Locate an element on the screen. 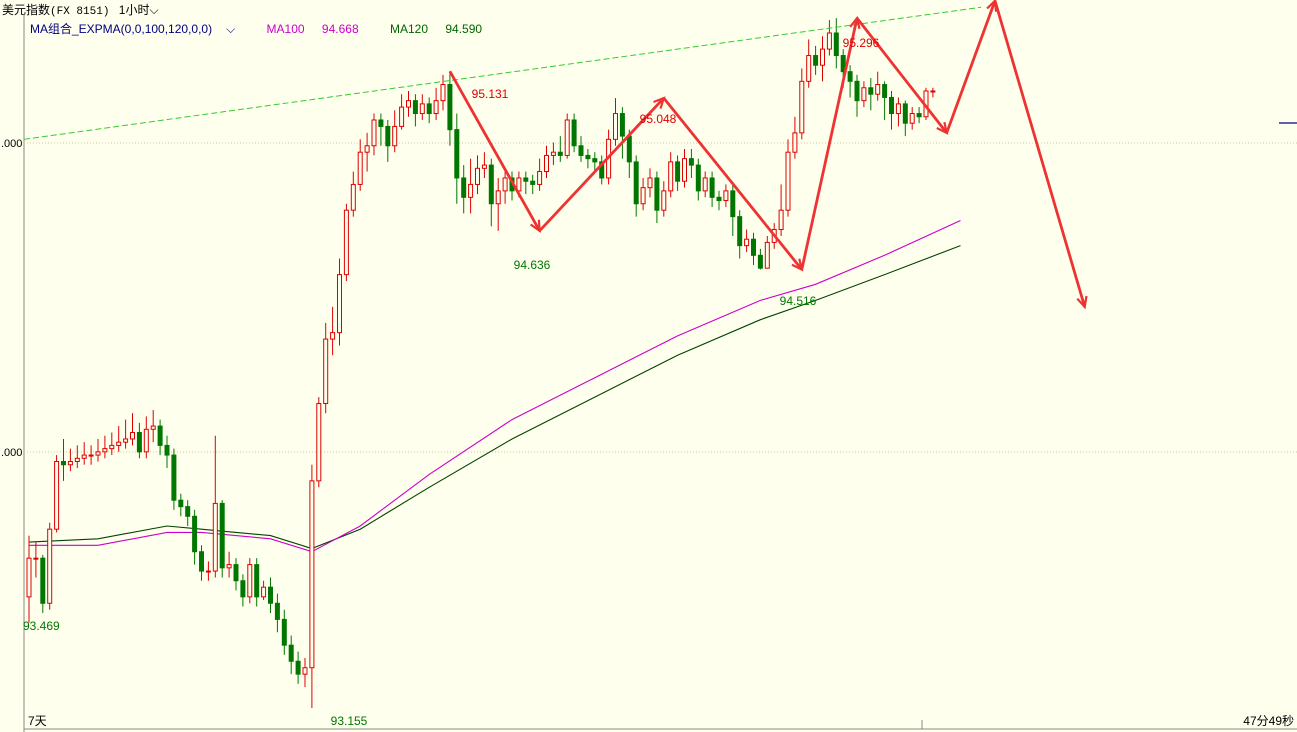 This screenshot has width=1297, height=732. arrow-shaft is located at coordinates (601, 164).